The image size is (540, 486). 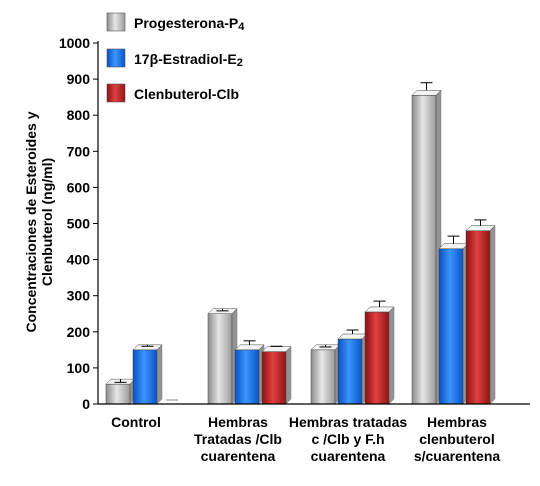 What do you see at coordinates (86, 404) in the screenshot?
I see `y-tick-label: 0` at bounding box center [86, 404].